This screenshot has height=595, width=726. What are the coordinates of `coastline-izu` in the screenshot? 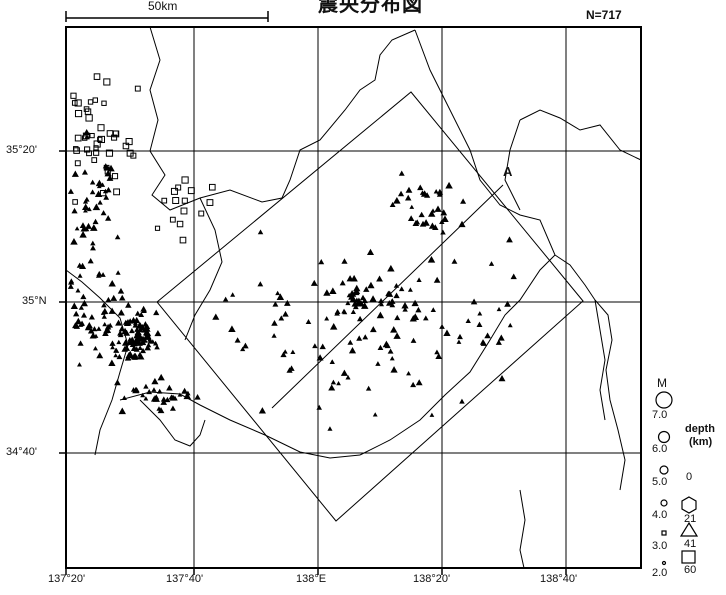 It's located at (600, 360).